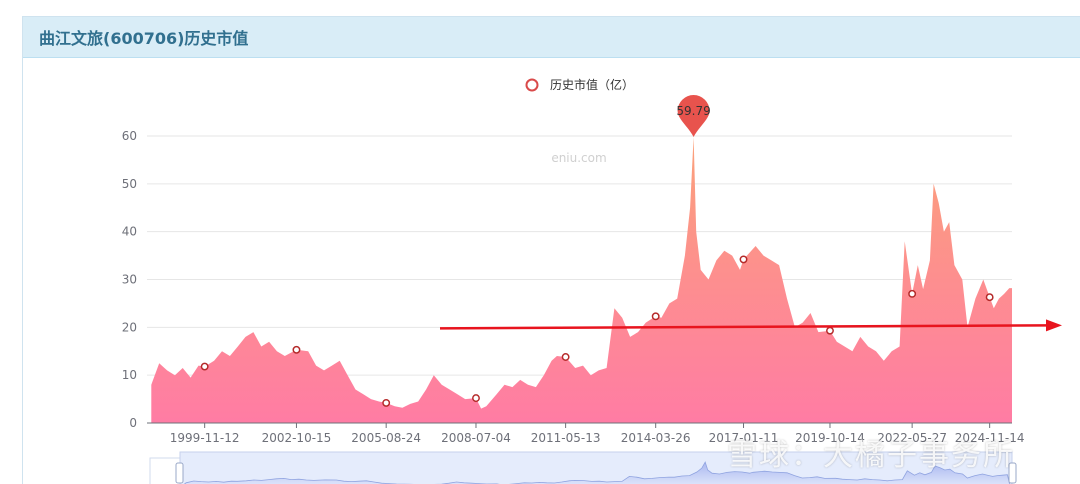 The height and width of the screenshot is (484, 1080). I want to click on y-axis: 0 10 20 30 40 50 60, so click(129, 279).